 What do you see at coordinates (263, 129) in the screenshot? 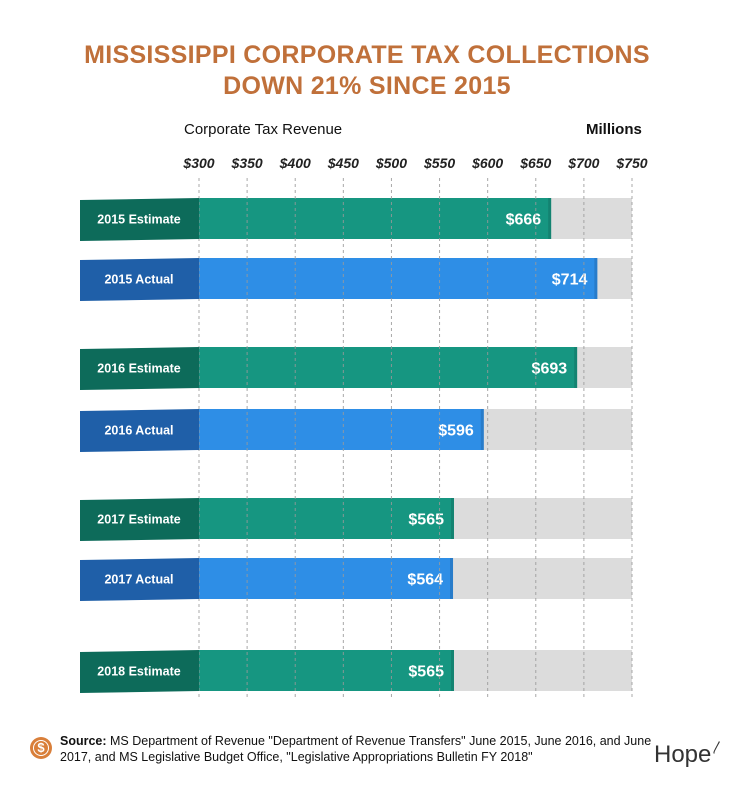
I see `x-axis-title: Corporate Tax Revenue` at bounding box center [263, 129].